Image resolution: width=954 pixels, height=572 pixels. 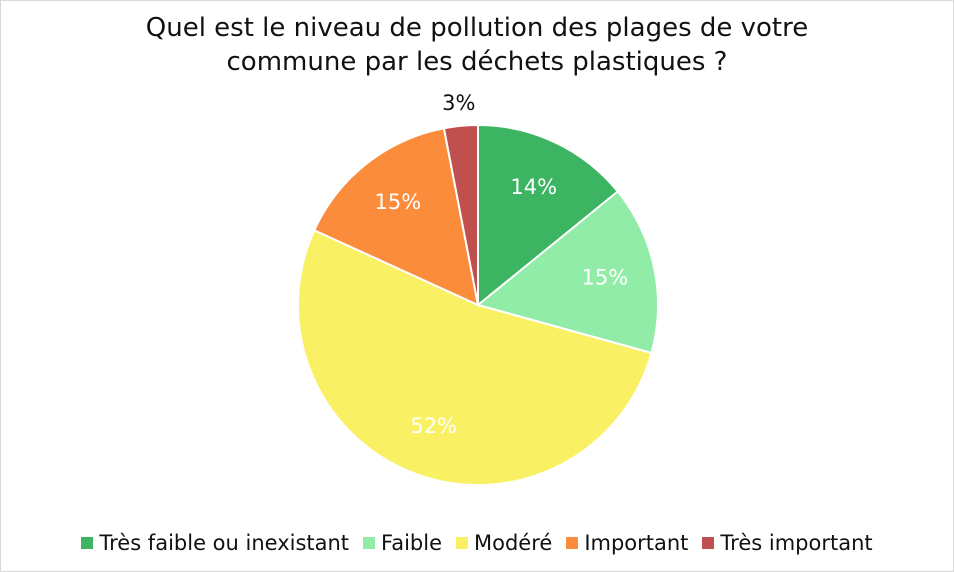 I want to click on legend-item: Faible, so click(x=402, y=543).